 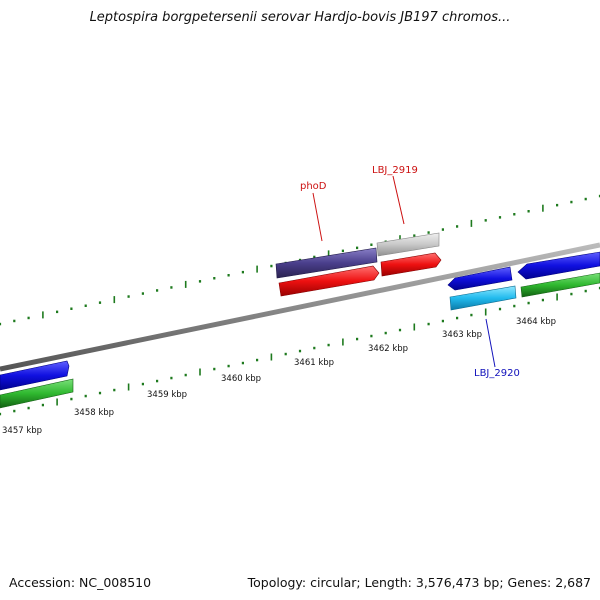 I want to click on lbj2920-leader, so click(x=490, y=343).